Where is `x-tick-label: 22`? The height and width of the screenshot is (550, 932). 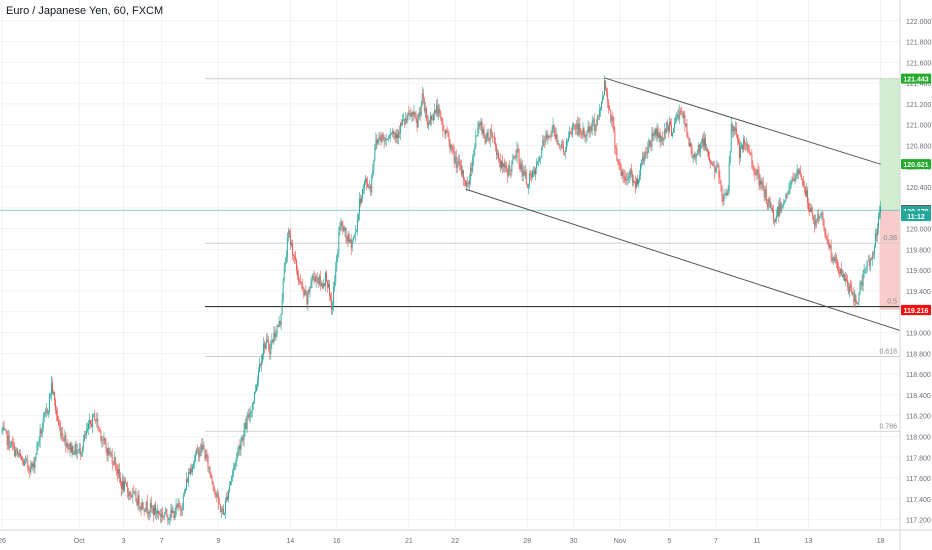 x-tick-label: 22 is located at coordinates (455, 541).